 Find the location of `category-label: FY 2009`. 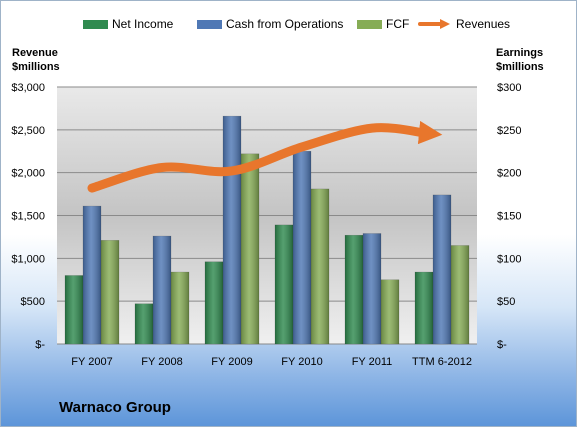

category-label: FY 2009 is located at coordinates (231, 362).